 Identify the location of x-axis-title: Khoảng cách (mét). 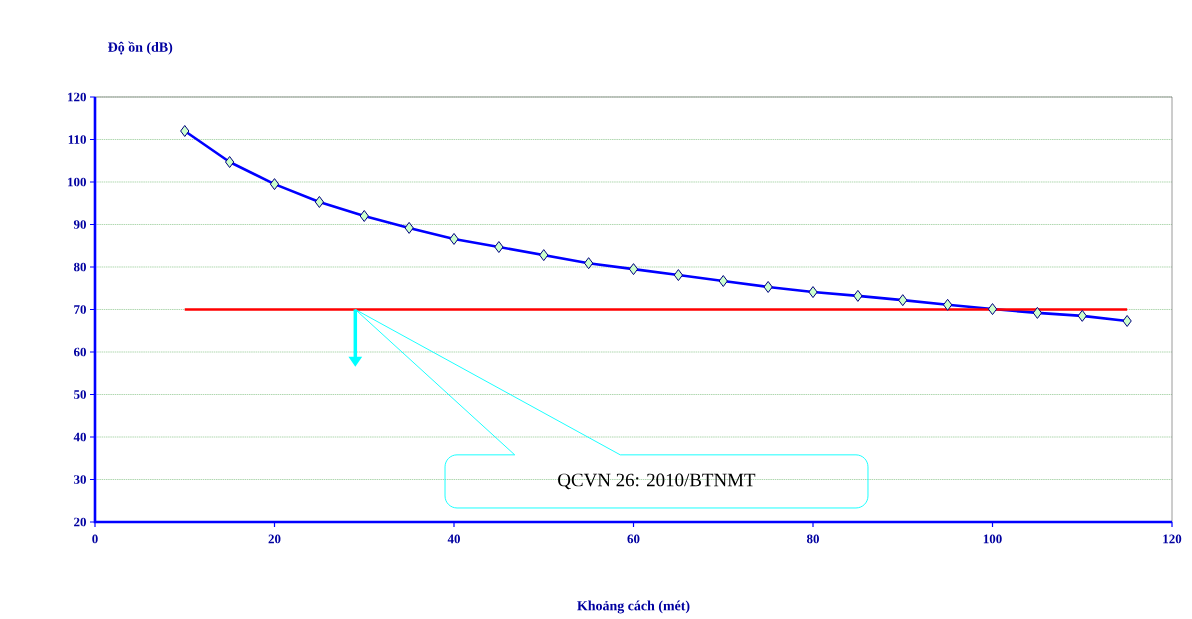
(633, 607).